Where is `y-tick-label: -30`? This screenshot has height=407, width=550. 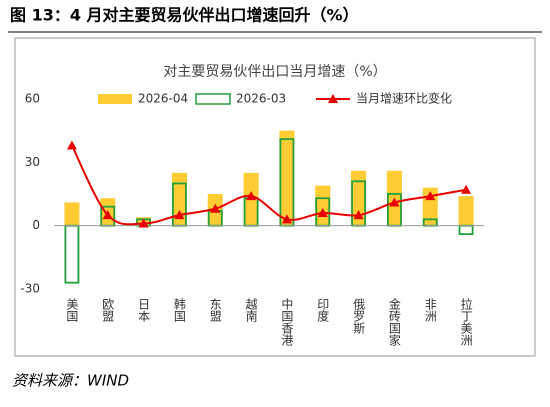 y-tick-label: -30 is located at coordinates (30, 289).